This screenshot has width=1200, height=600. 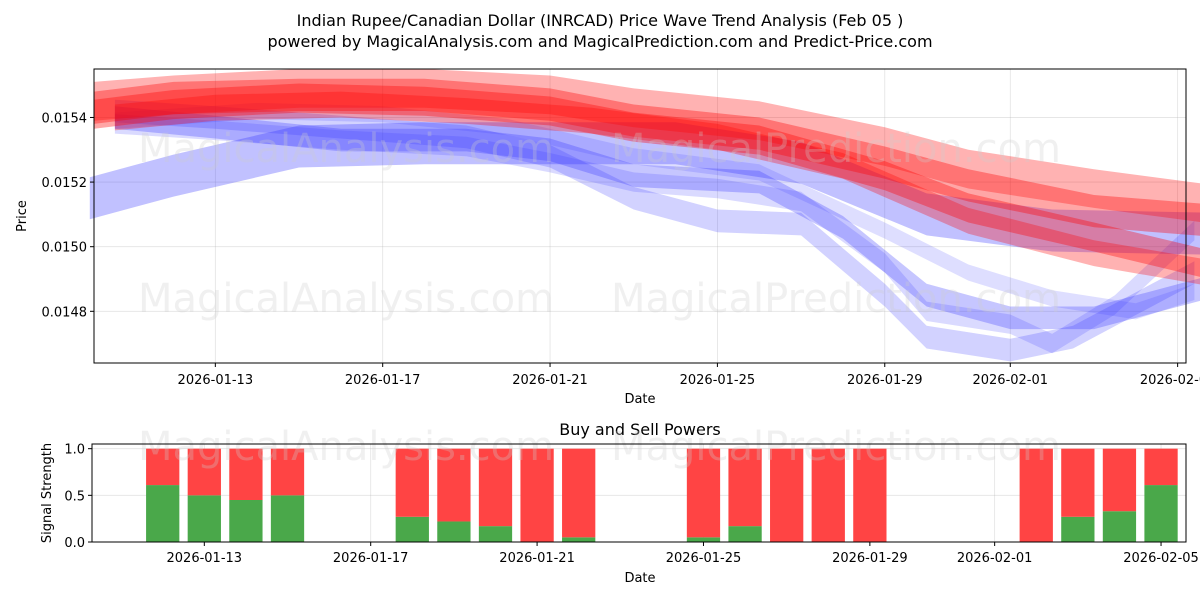 I want to click on price-x-tick-label: 2026-01-25, so click(x=718, y=380).